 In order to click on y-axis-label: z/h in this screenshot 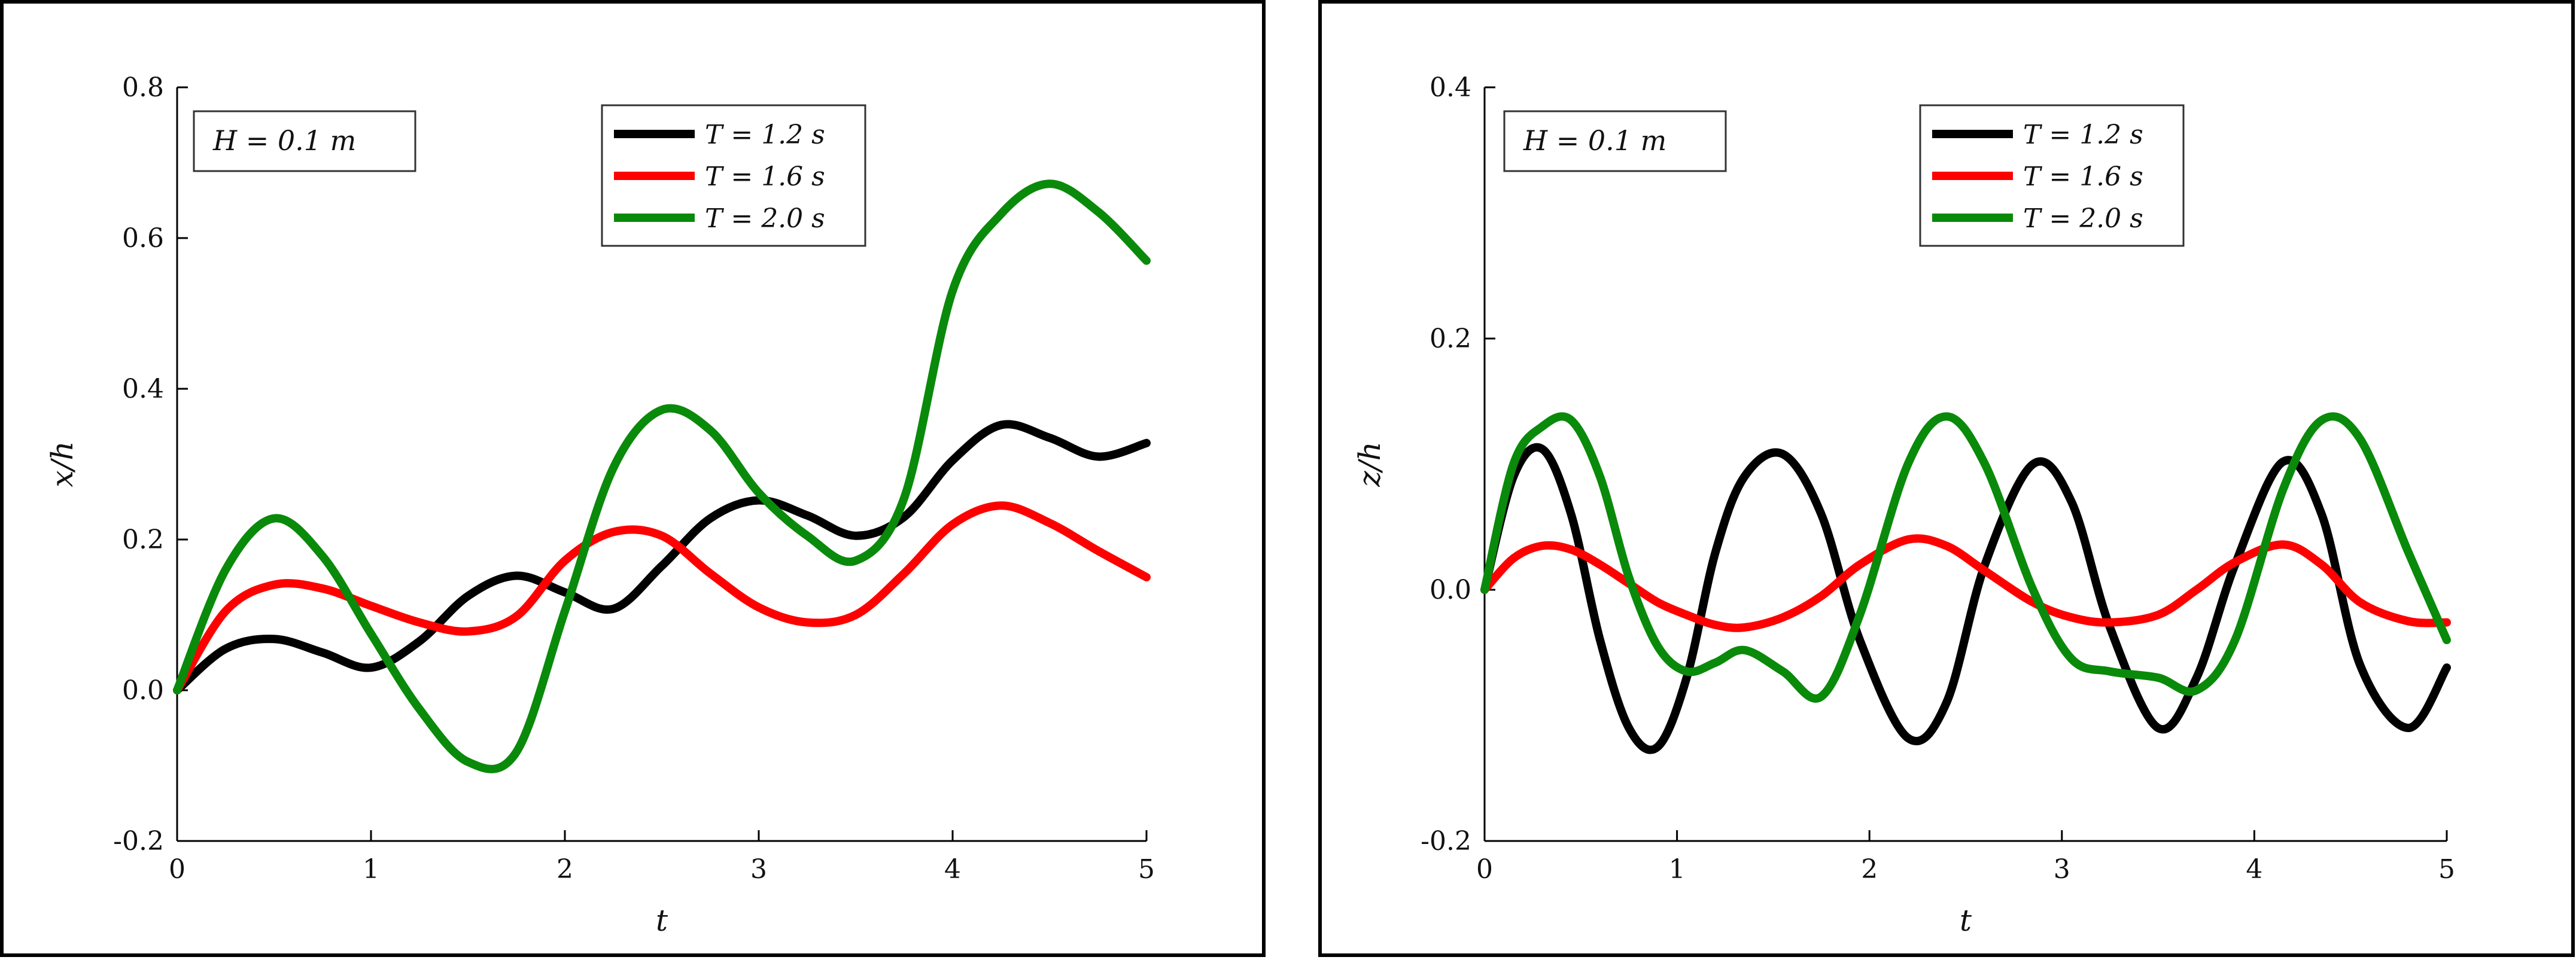, I will do `click(1369, 464)`.